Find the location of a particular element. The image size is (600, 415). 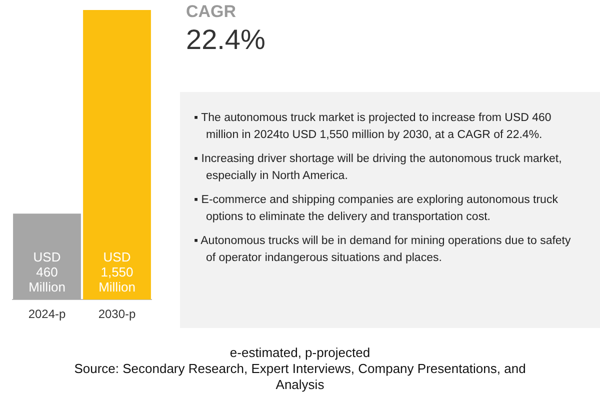

text: ▪ Autonomous trucks will be in demand for mining operations due to safety of operator indangerous situations and places. is located at coordinates (383, 250).